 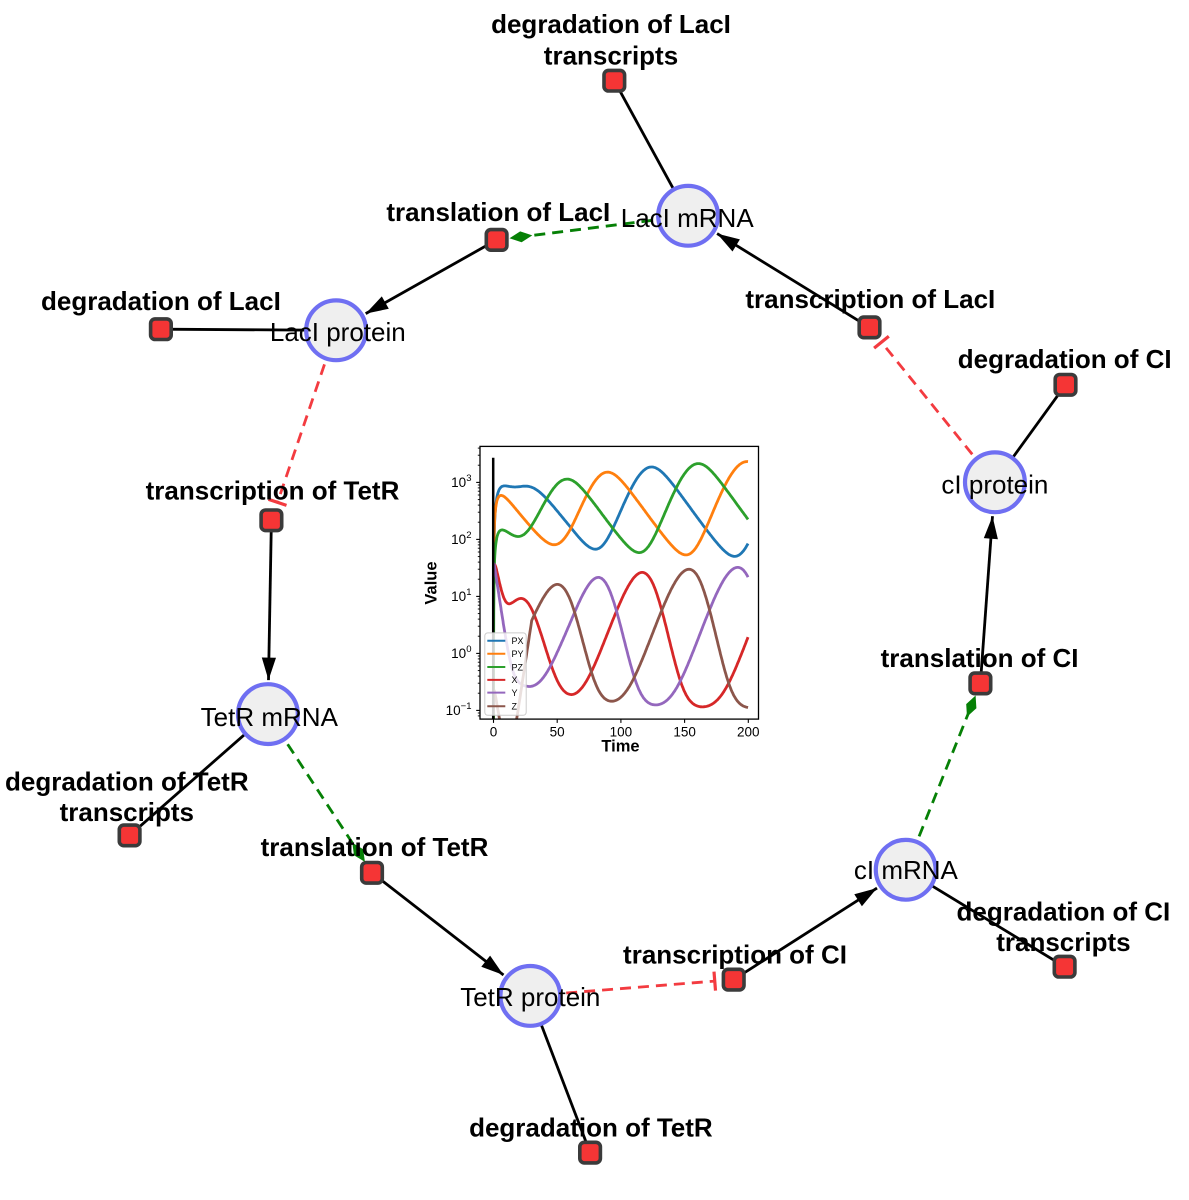 I want to click on svg-text: transcription of CI, so click(x=735, y=955).